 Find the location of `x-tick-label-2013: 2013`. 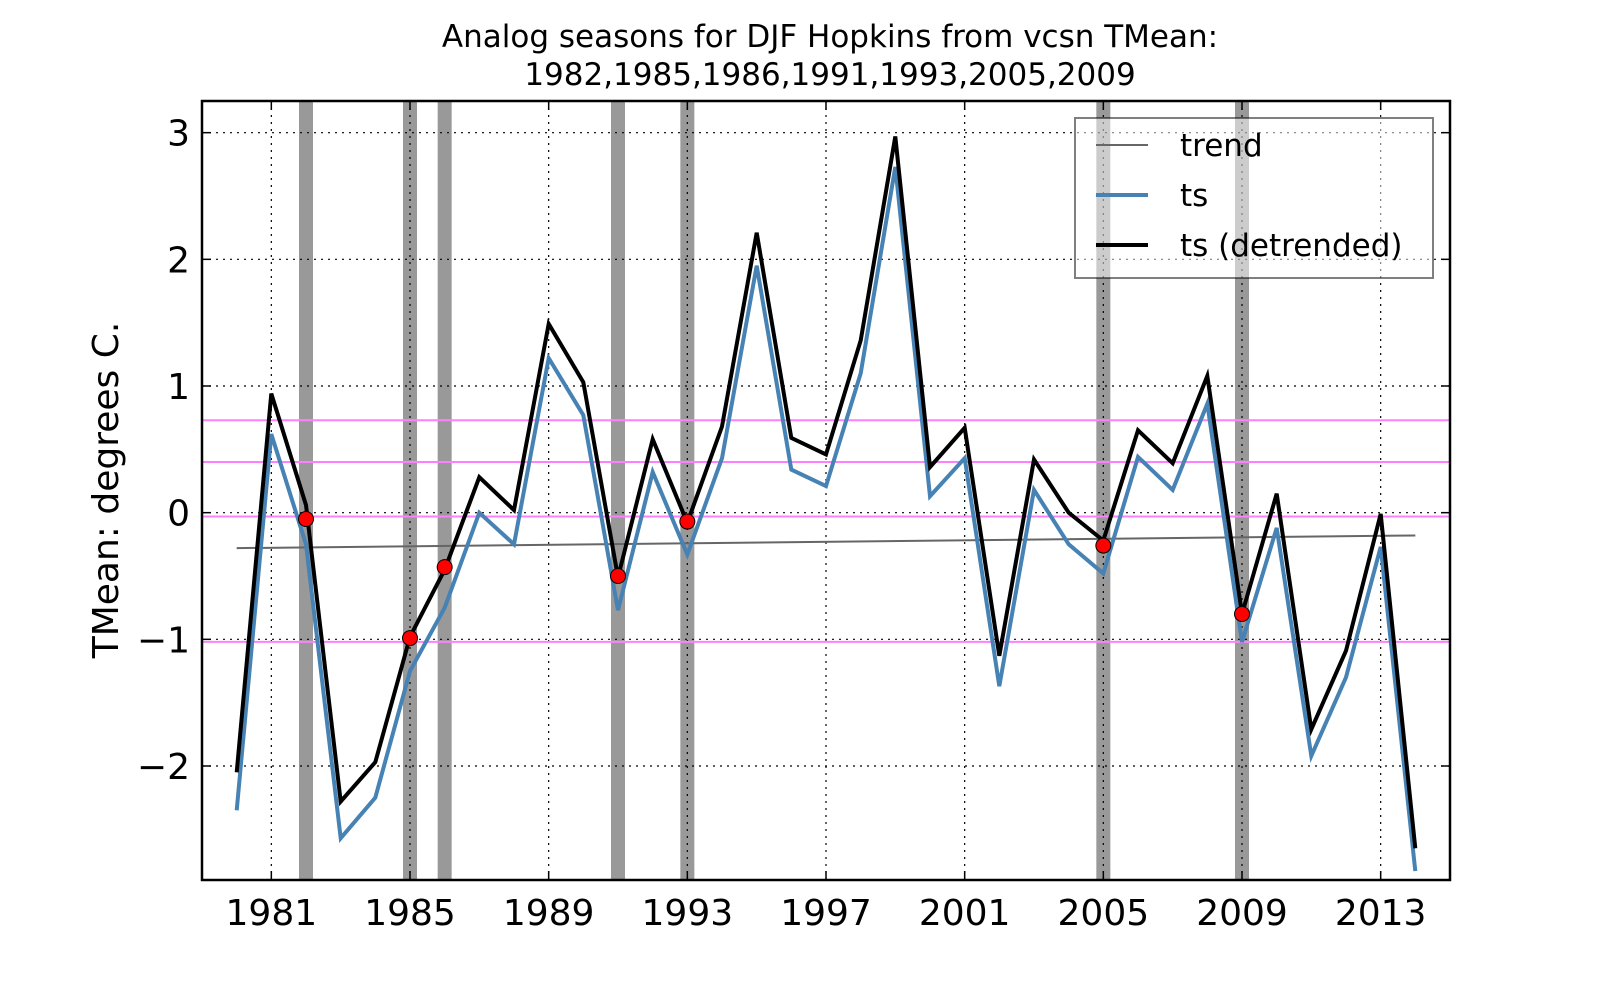

x-tick-label-2013: 2013 is located at coordinates (1381, 913).